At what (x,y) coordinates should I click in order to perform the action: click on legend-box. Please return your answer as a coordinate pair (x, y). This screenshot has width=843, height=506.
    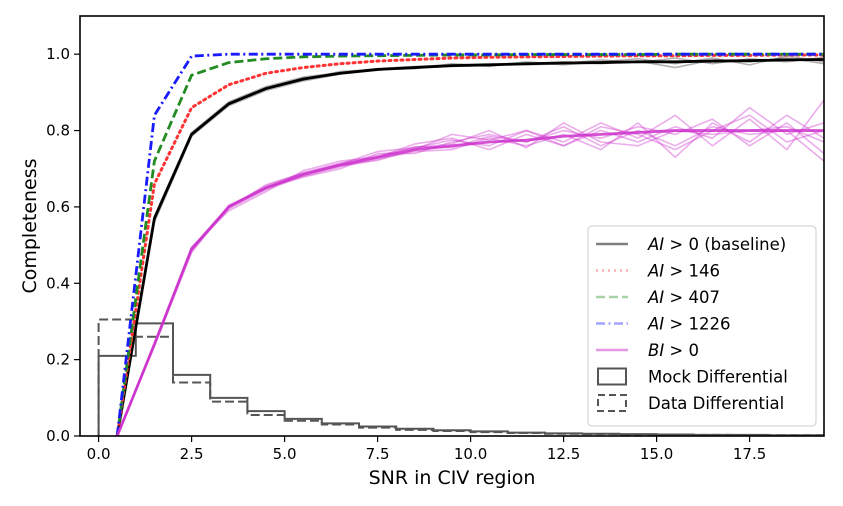
    Looking at the image, I should click on (702, 326).